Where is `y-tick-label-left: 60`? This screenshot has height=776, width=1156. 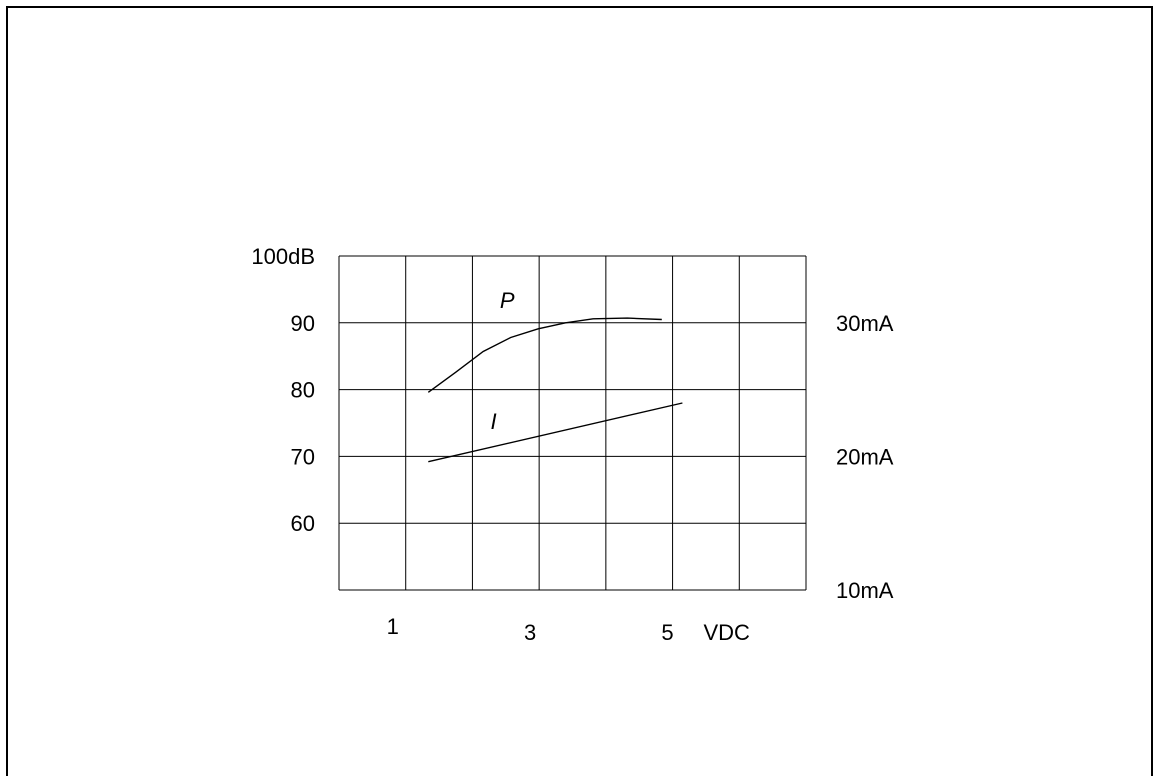
y-tick-label-left: 60 is located at coordinates (303, 523).